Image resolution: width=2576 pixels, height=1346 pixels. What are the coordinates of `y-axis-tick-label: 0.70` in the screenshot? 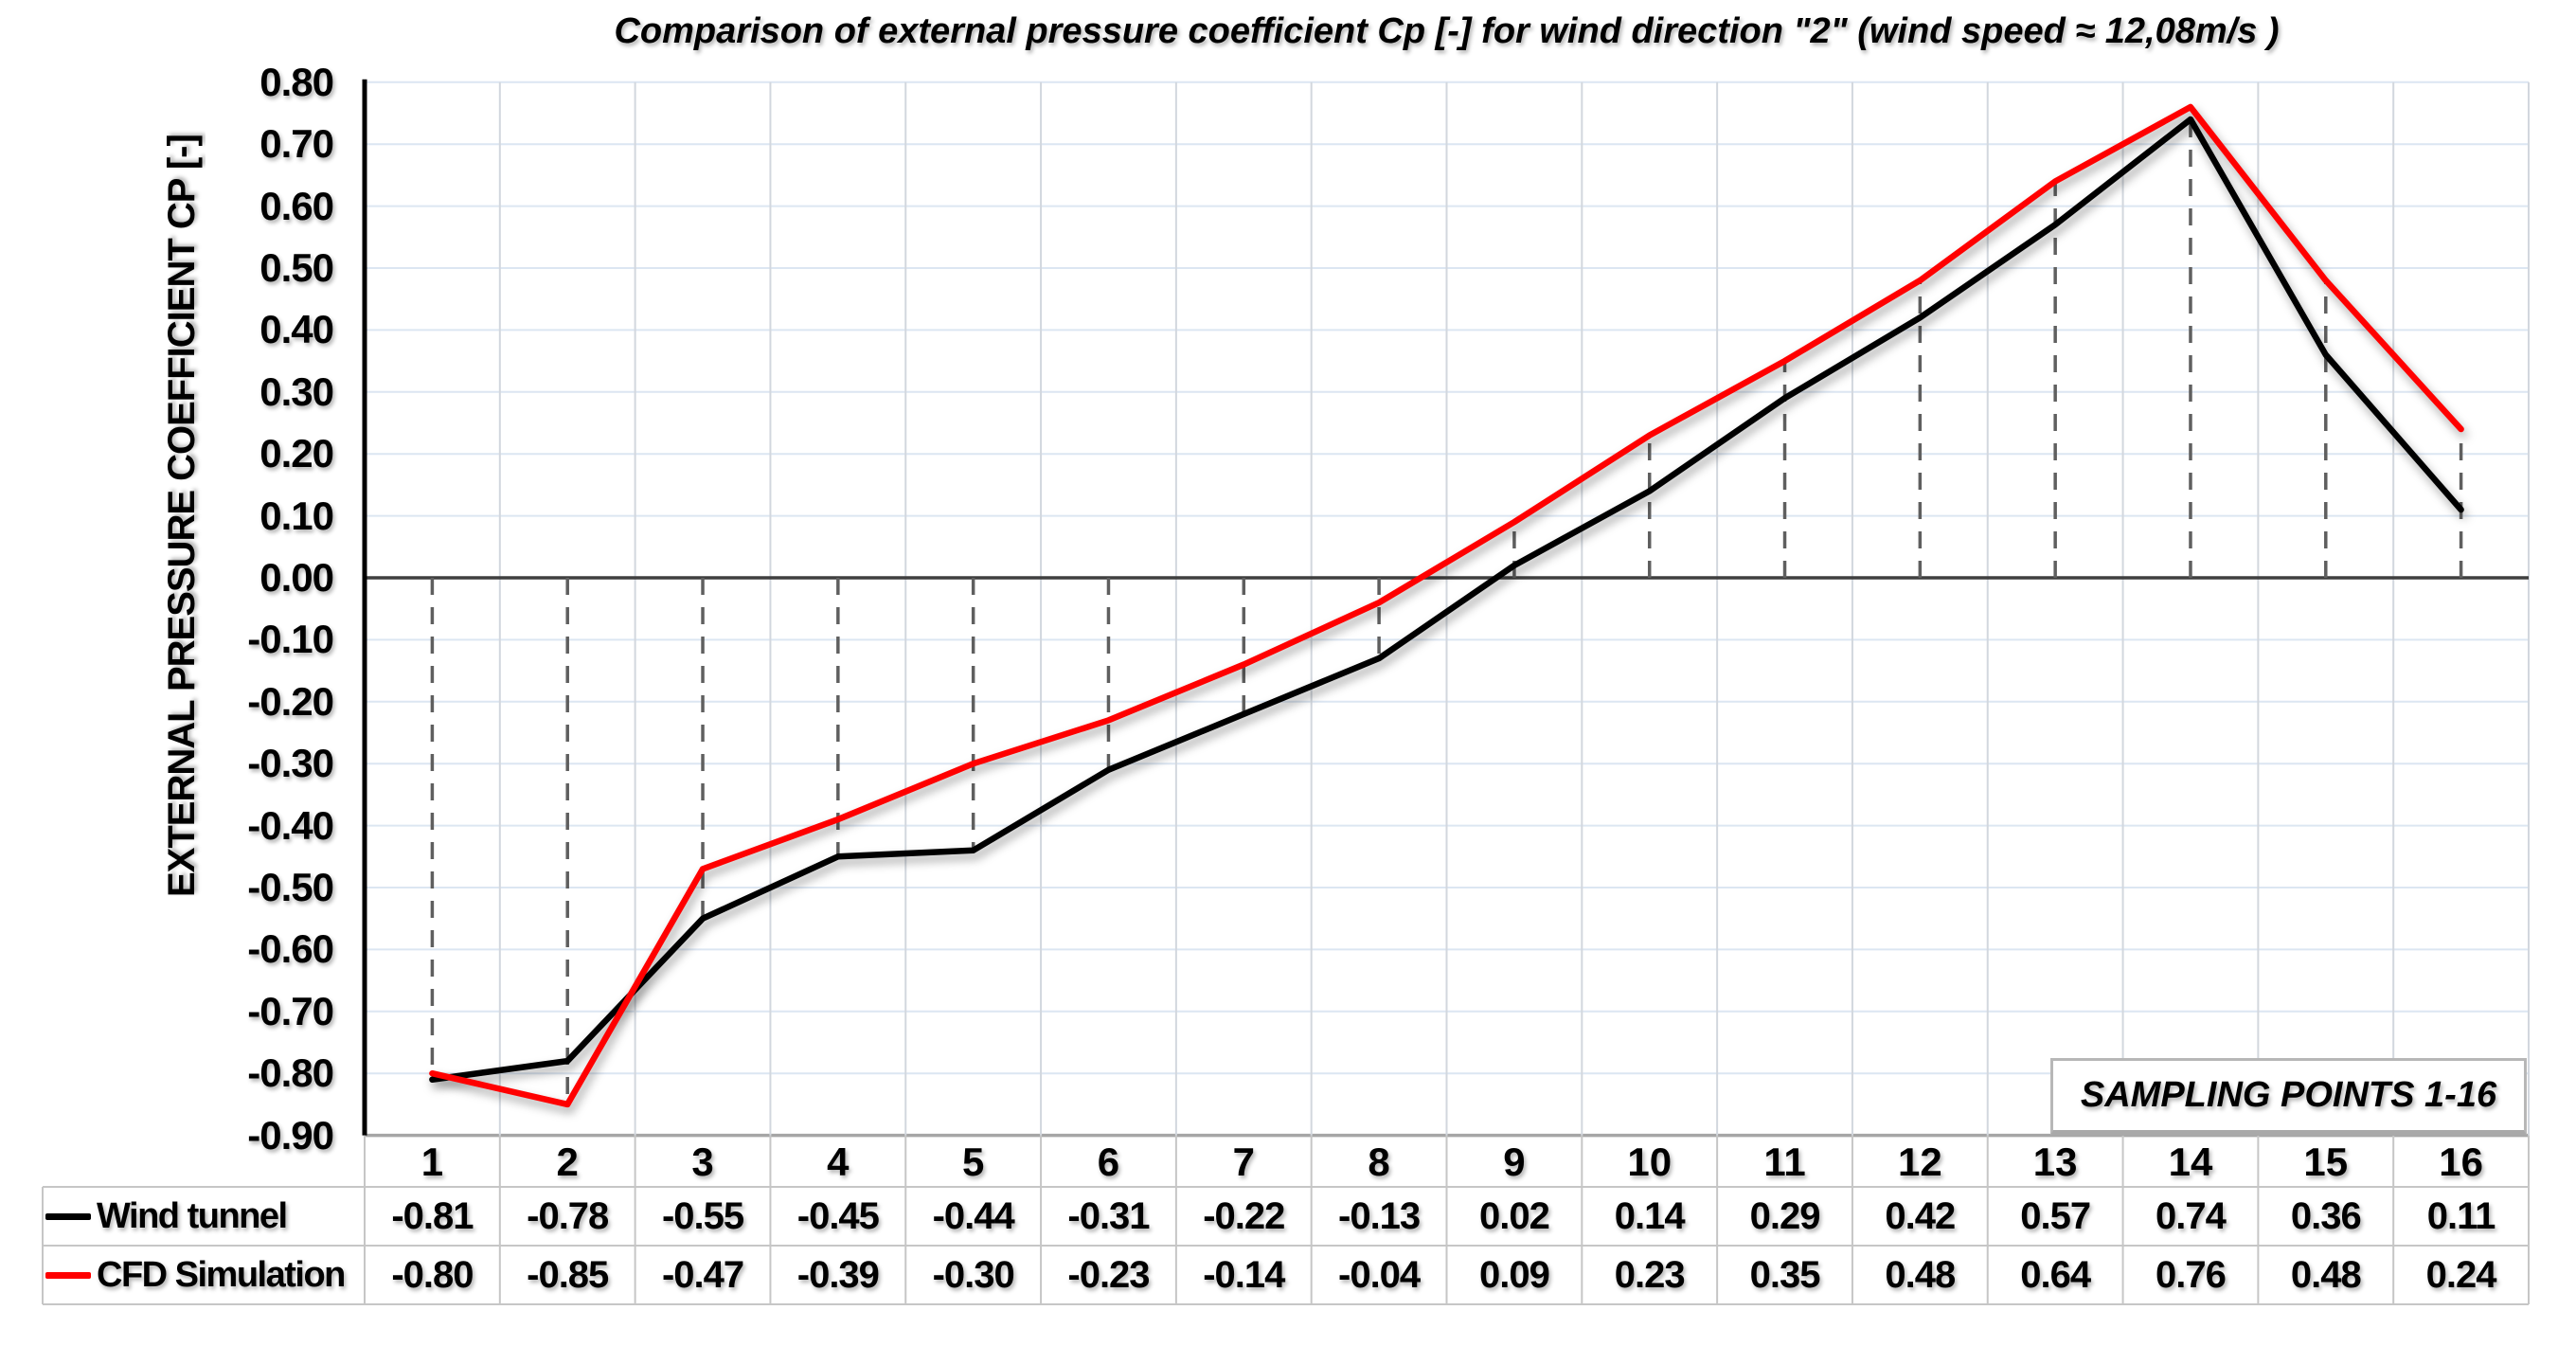 It's located at (296, 144).